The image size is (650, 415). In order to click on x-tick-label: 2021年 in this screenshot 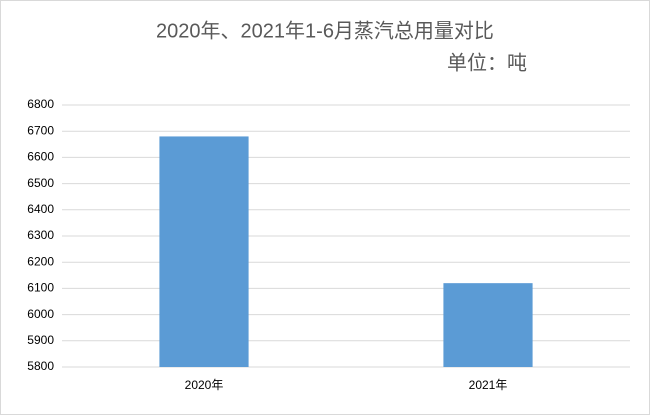, I will do `click(488, 385)`.